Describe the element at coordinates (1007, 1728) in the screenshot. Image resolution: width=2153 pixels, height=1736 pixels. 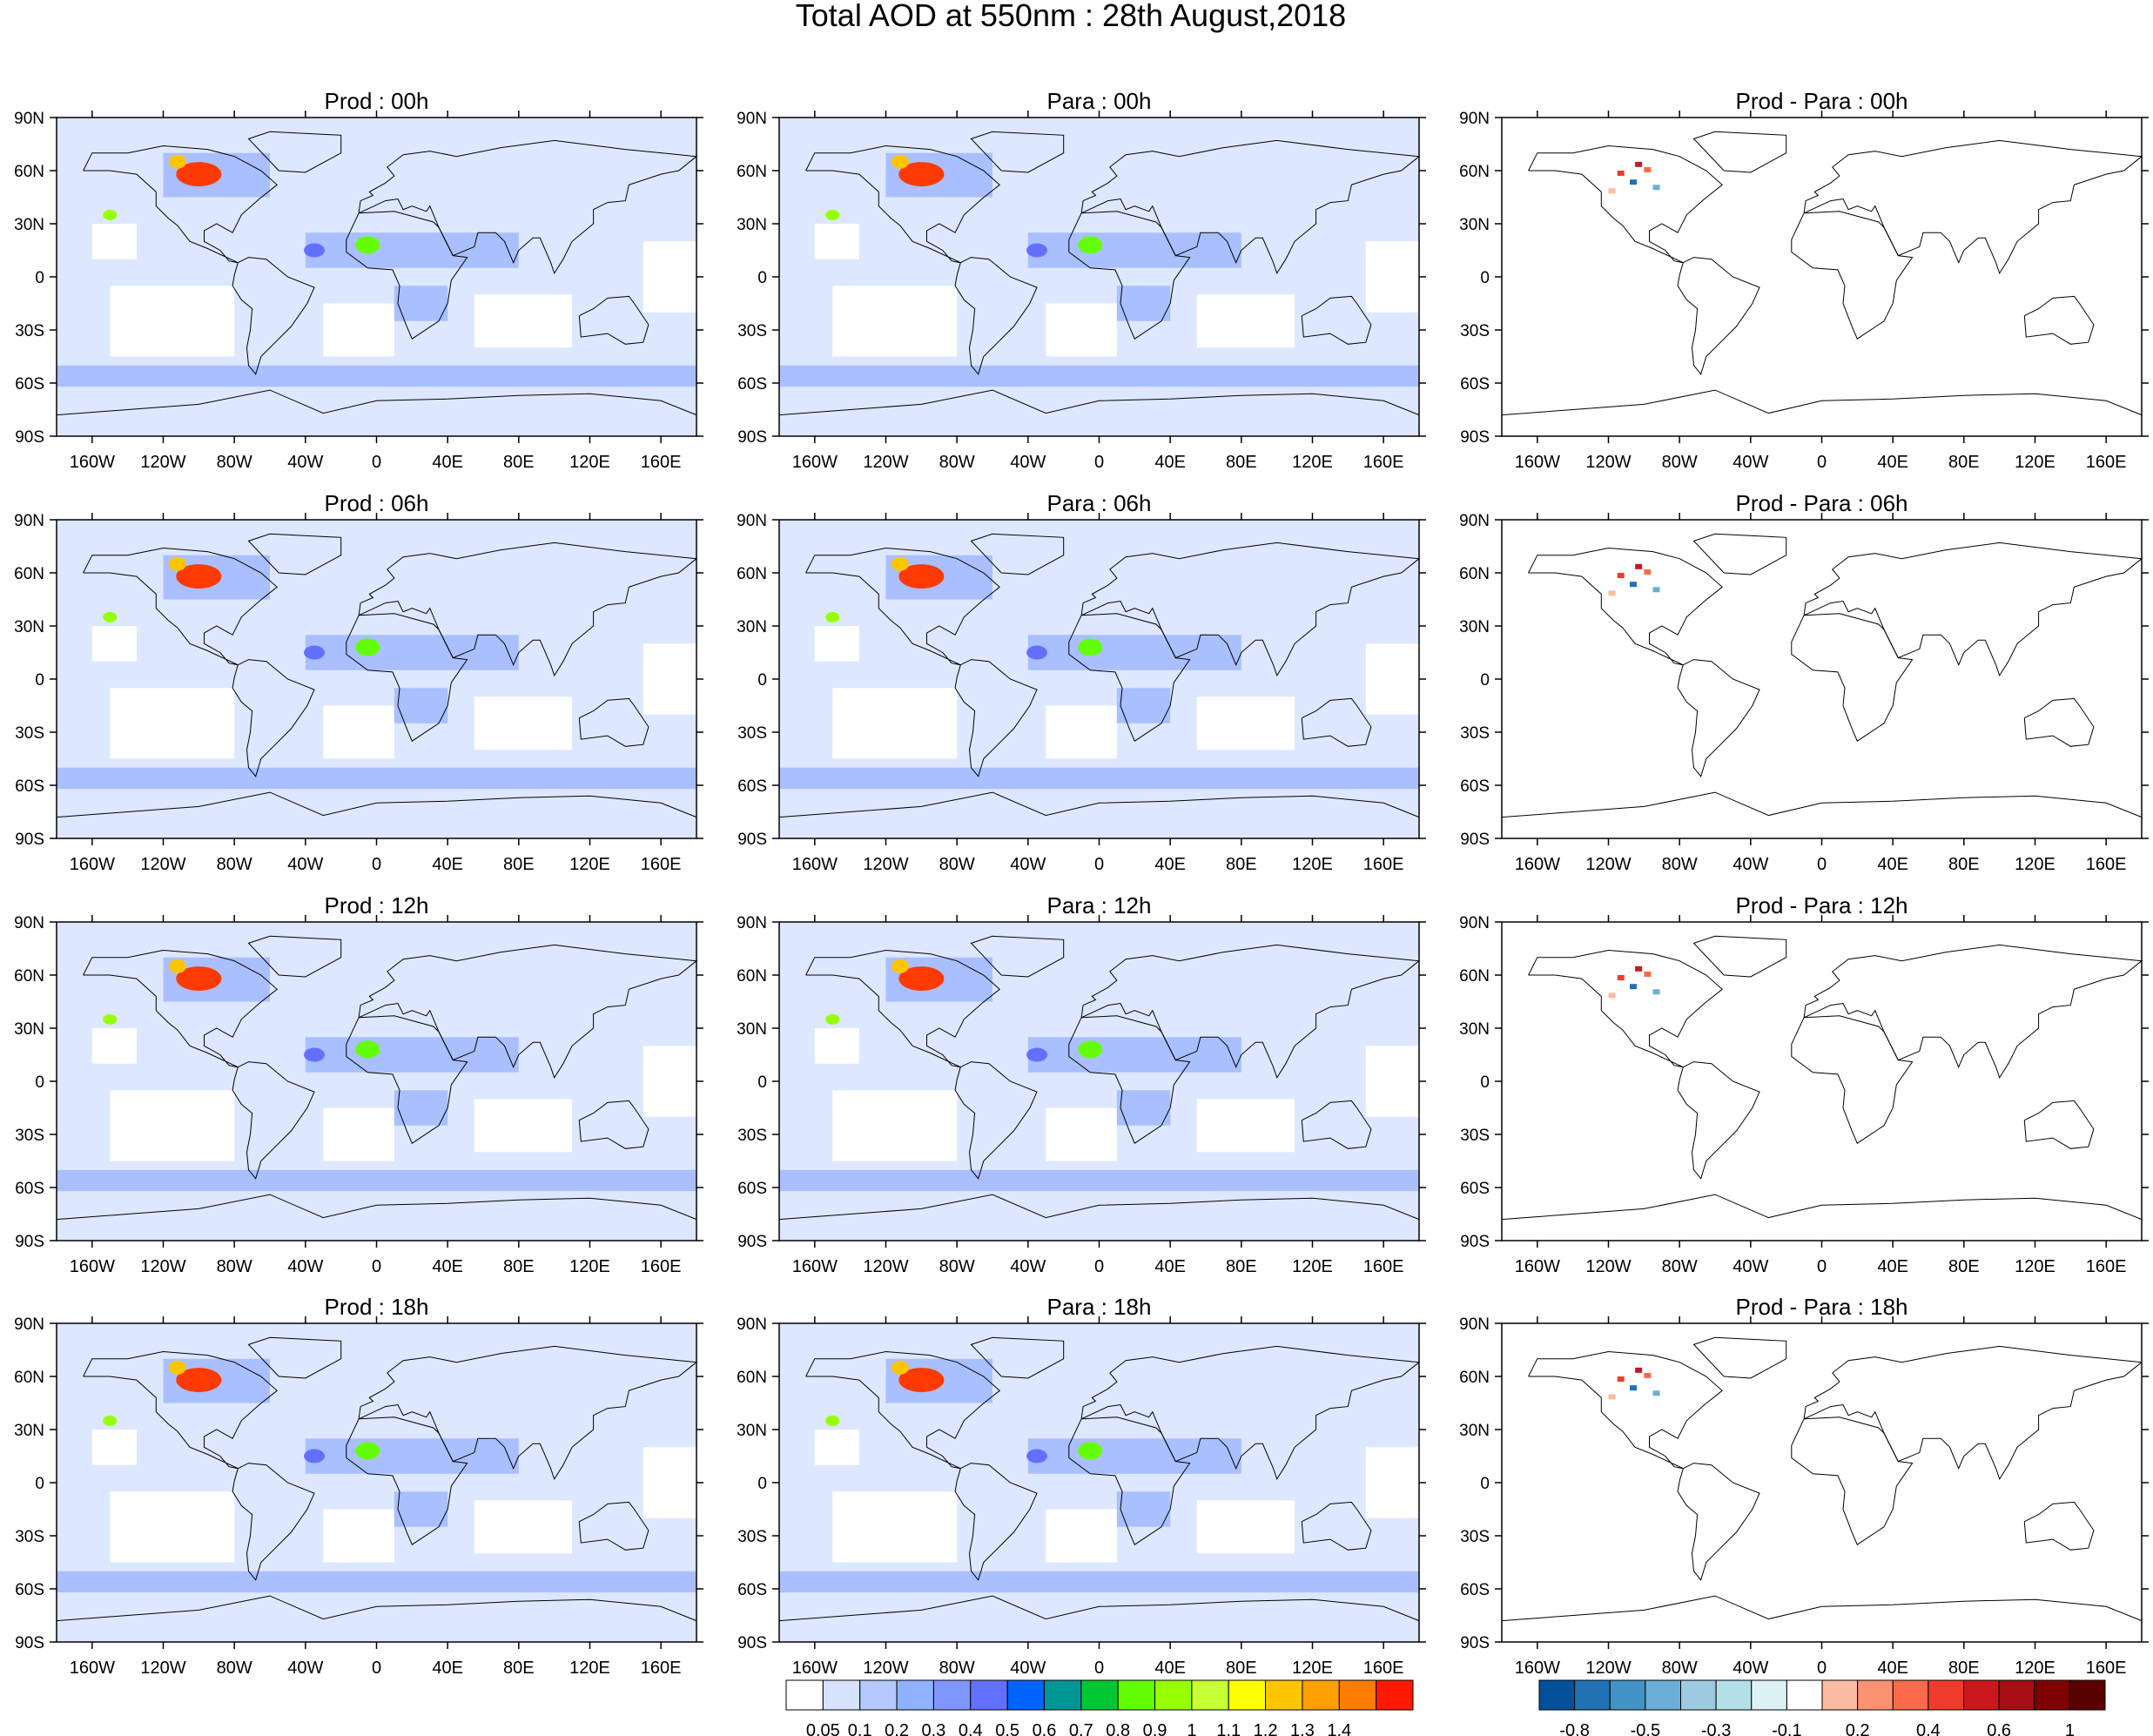
I see `colorbar-label: 0.5` at that location.